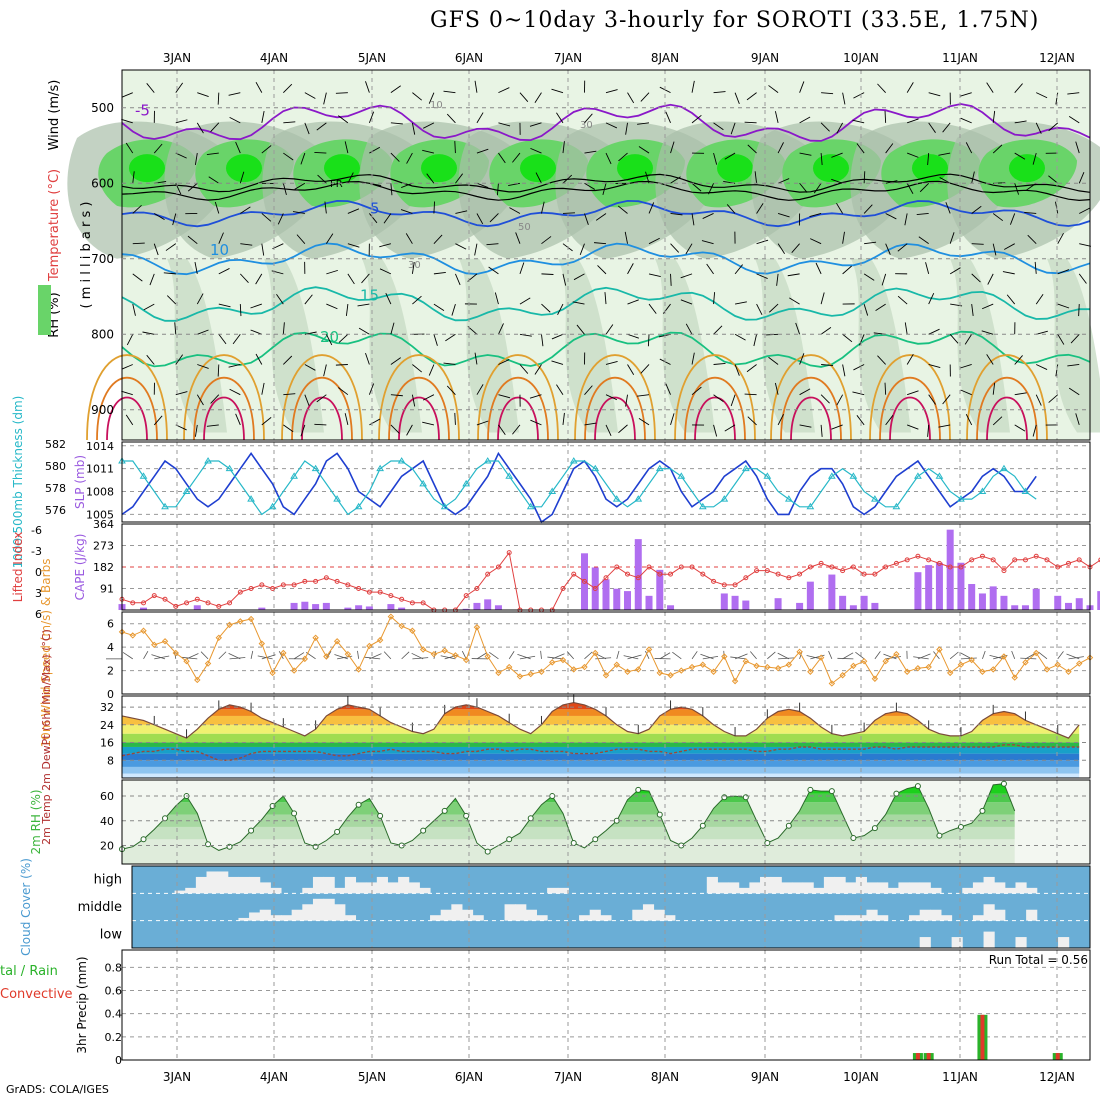 The height and width of the screenshot is (1100, 1100). I want to click on thickness-tick: 580, so click(55, 466).